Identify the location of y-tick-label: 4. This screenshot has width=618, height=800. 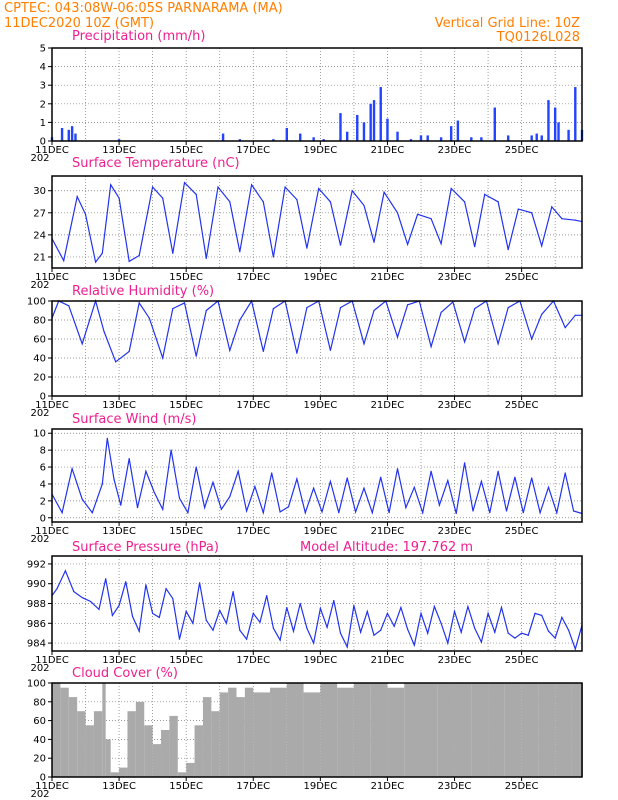
(43, 484).